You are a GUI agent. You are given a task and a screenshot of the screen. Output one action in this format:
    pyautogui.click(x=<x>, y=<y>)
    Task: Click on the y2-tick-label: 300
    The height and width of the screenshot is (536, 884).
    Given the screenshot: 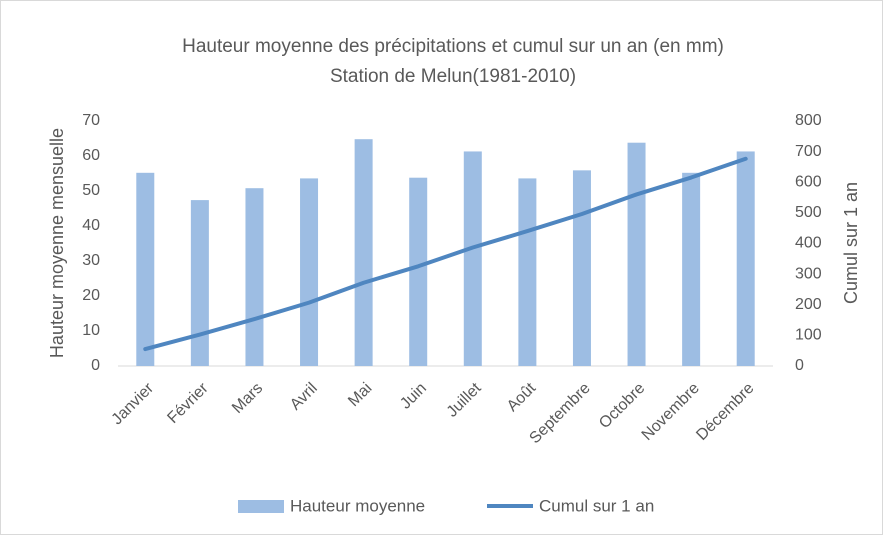 What is the action you would take?
    pyautogui.click(x=808, y=273)
    